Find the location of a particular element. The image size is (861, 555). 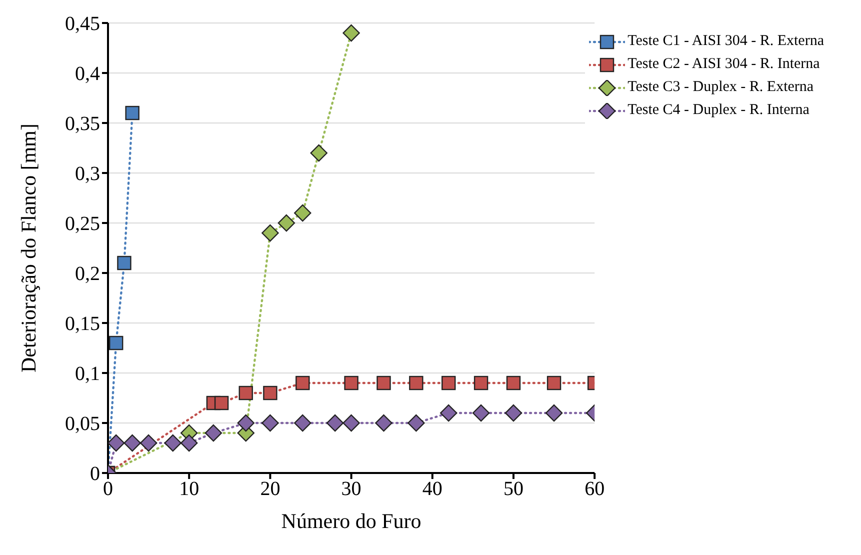

x-tick-label: 40 is located at coordinates (432, 489).